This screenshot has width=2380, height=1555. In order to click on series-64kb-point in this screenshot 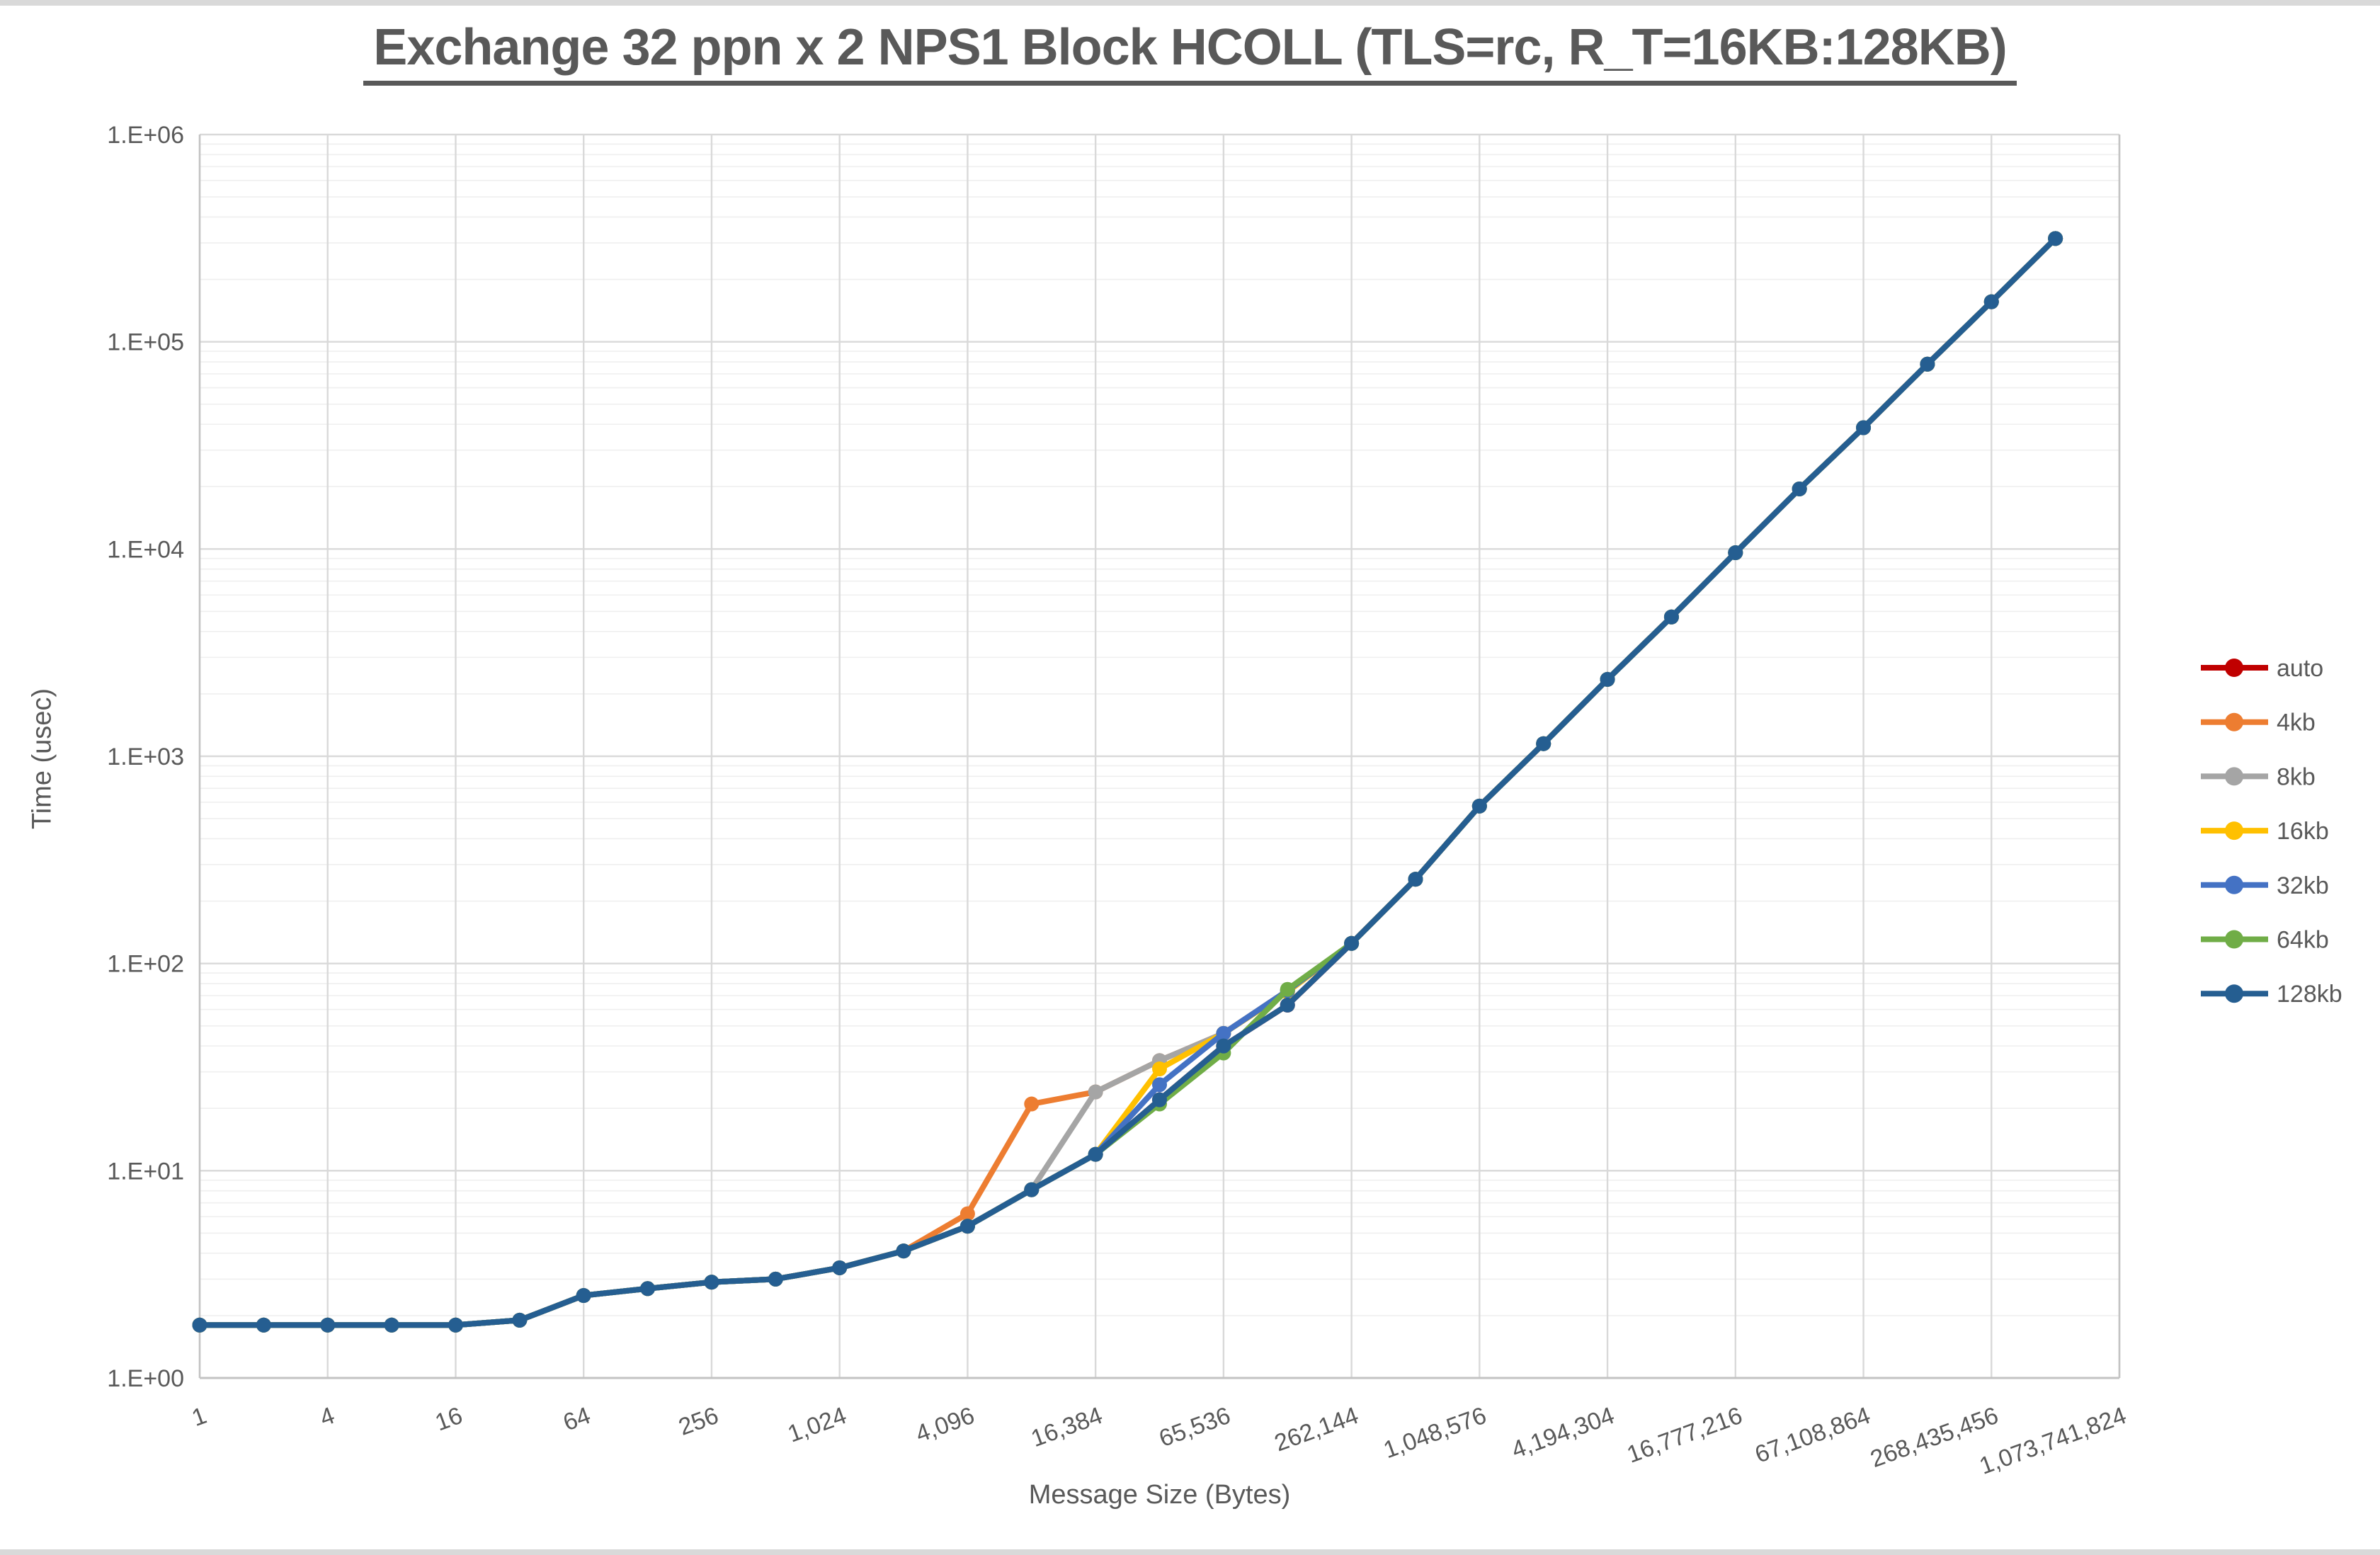, I will do `click(1287, 989)`.